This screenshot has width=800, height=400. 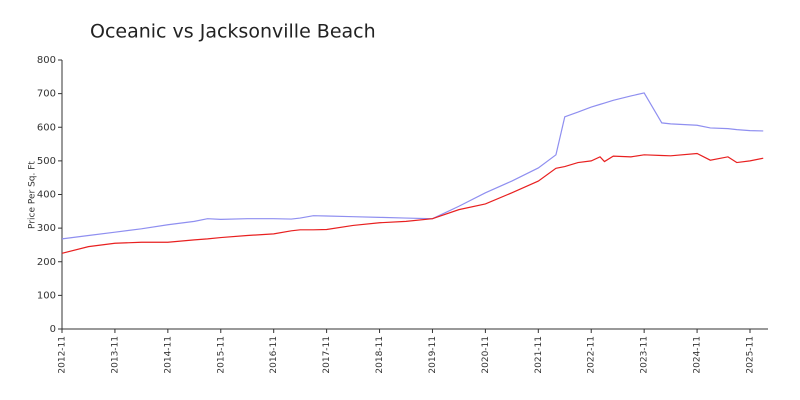 What do you see at coordinates (46, 161) in the screenshot?
I see `y-tick-label: 500` at bounding box center [46, 161].